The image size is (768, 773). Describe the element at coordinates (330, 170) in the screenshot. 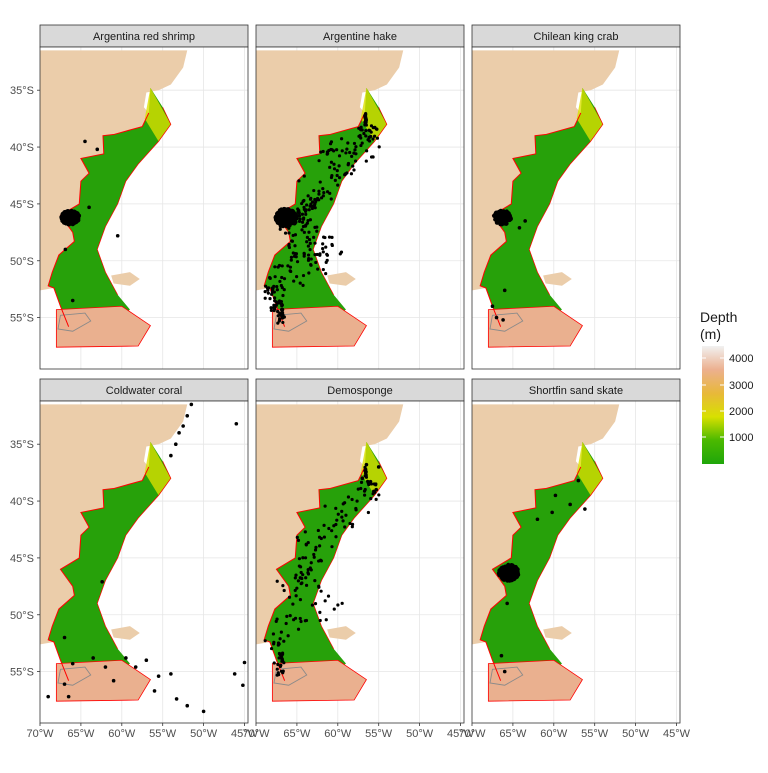

I see `land-mass` at that location.